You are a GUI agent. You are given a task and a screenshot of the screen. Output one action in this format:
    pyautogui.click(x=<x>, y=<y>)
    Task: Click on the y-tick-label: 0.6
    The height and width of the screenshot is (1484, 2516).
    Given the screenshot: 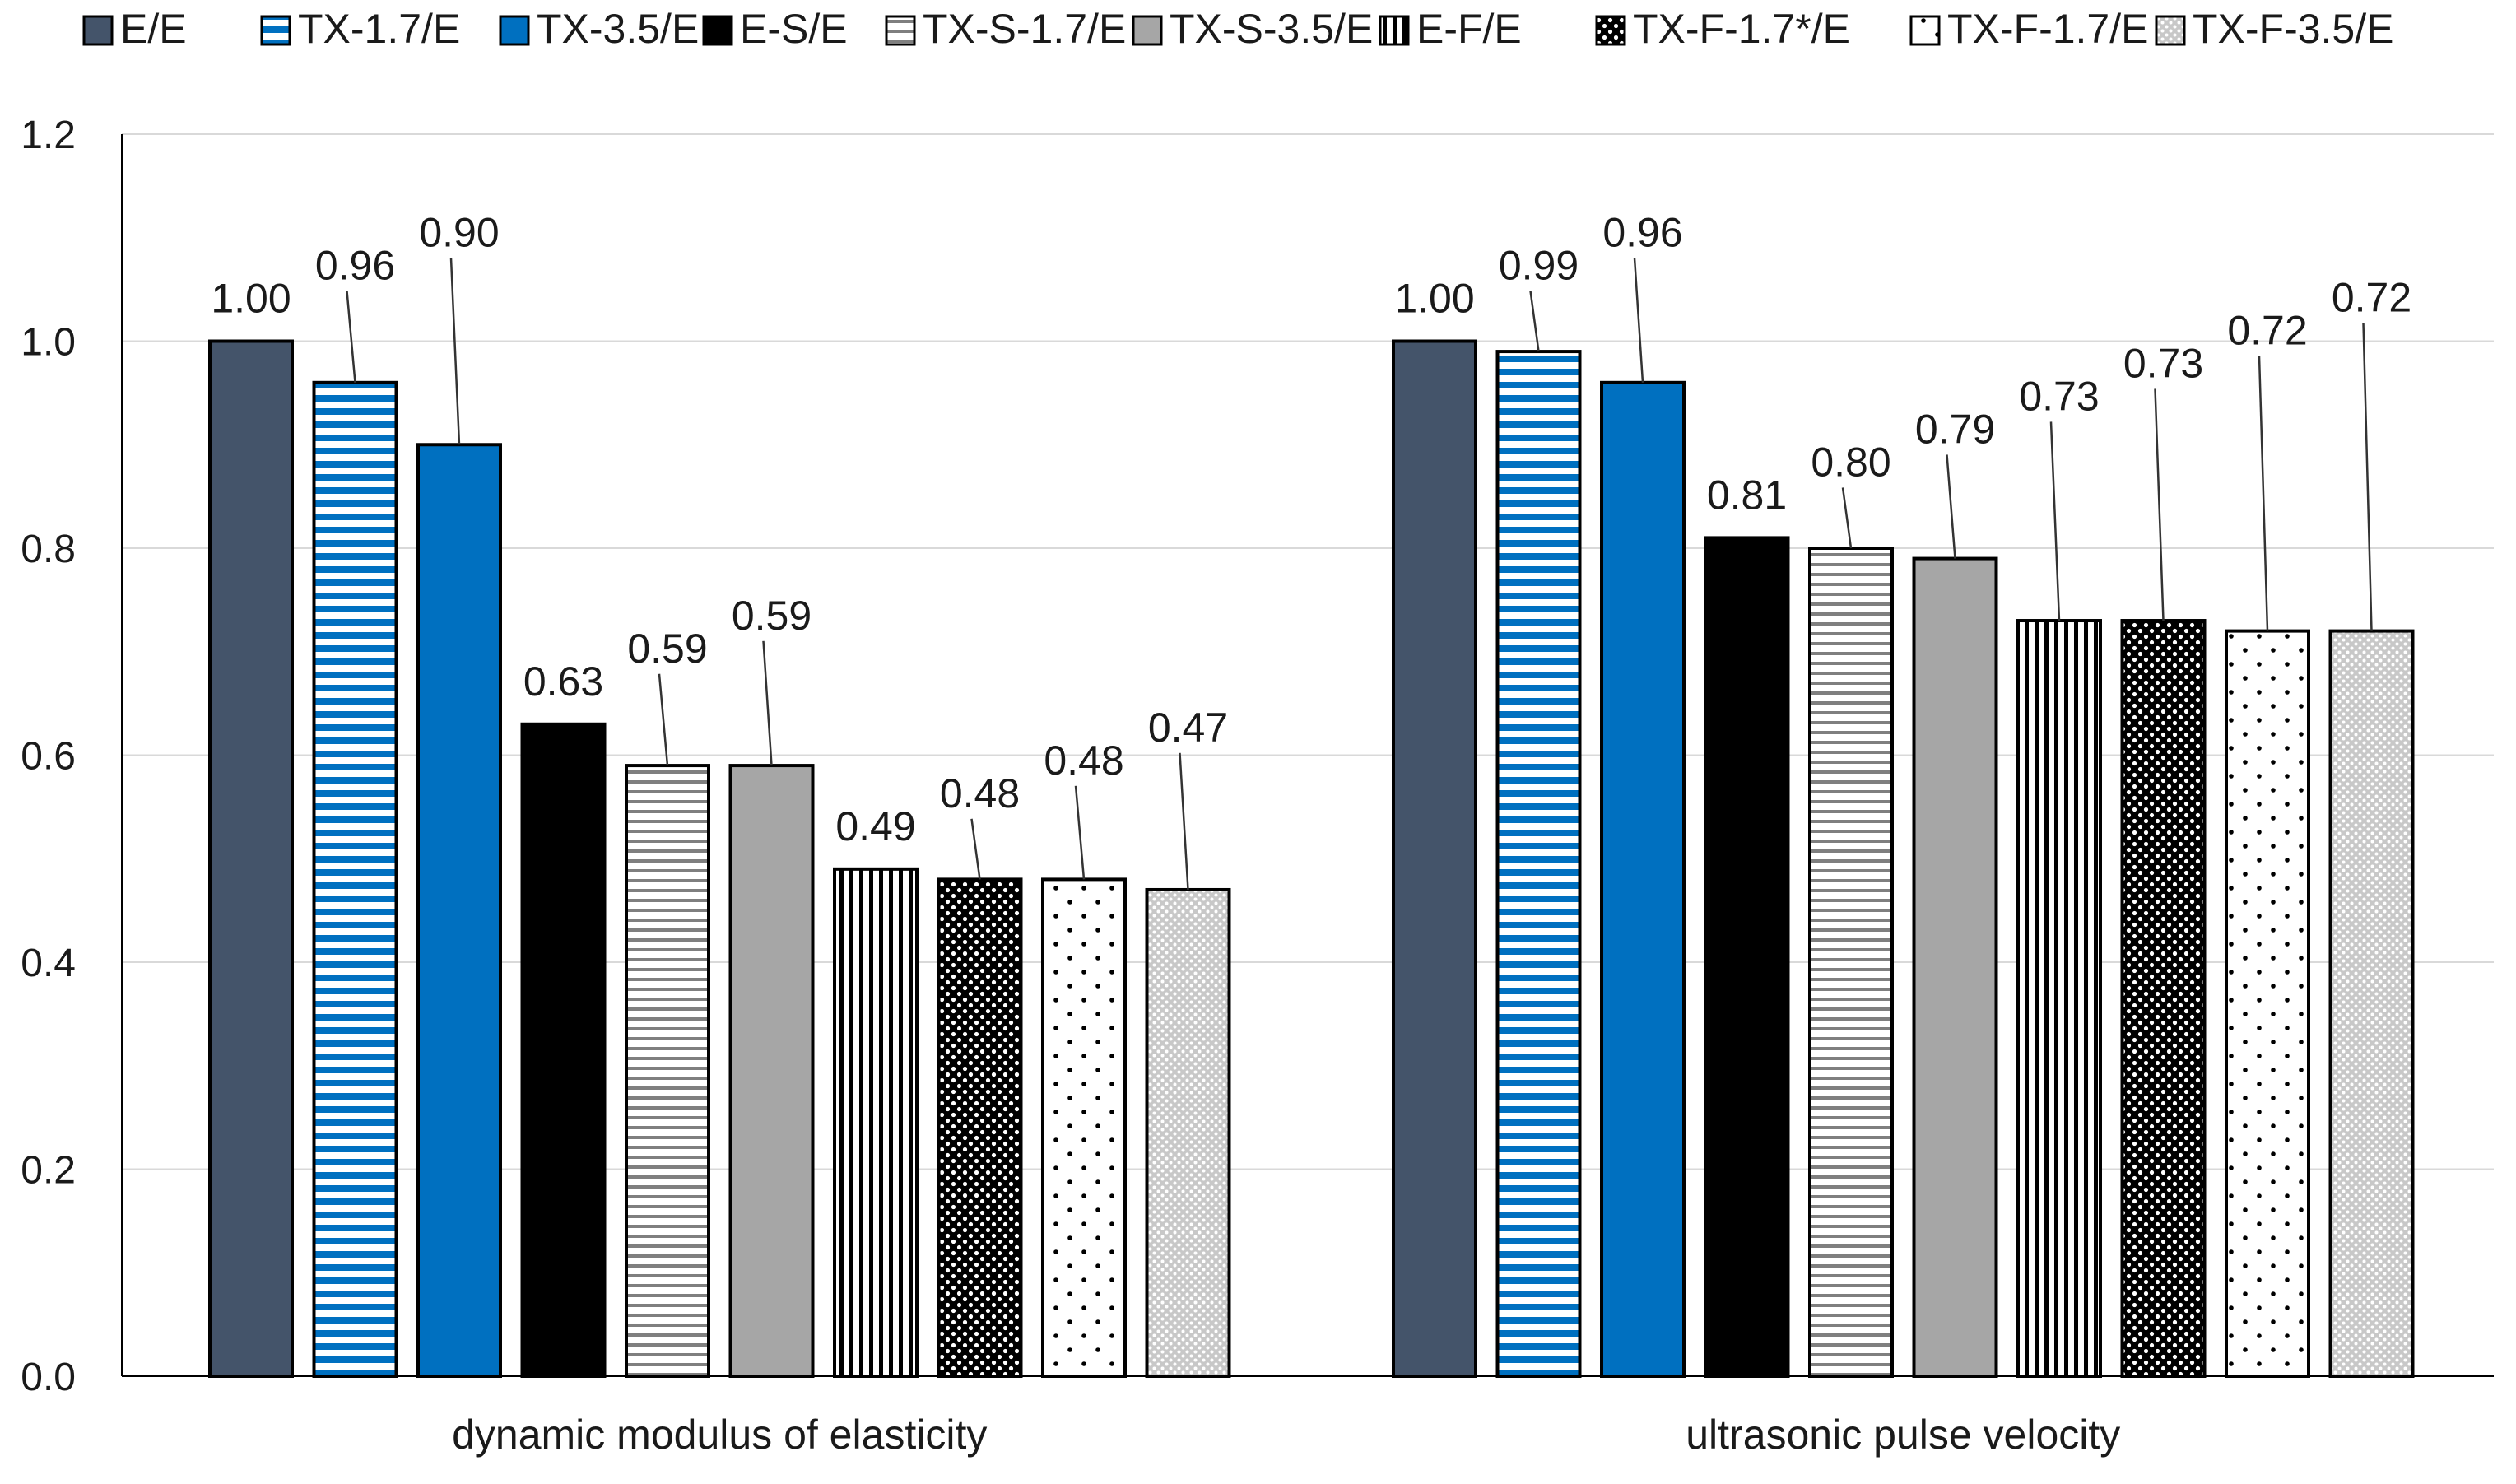 What is the action you would take?
    pyautogui.click(x=48, y=757)
    